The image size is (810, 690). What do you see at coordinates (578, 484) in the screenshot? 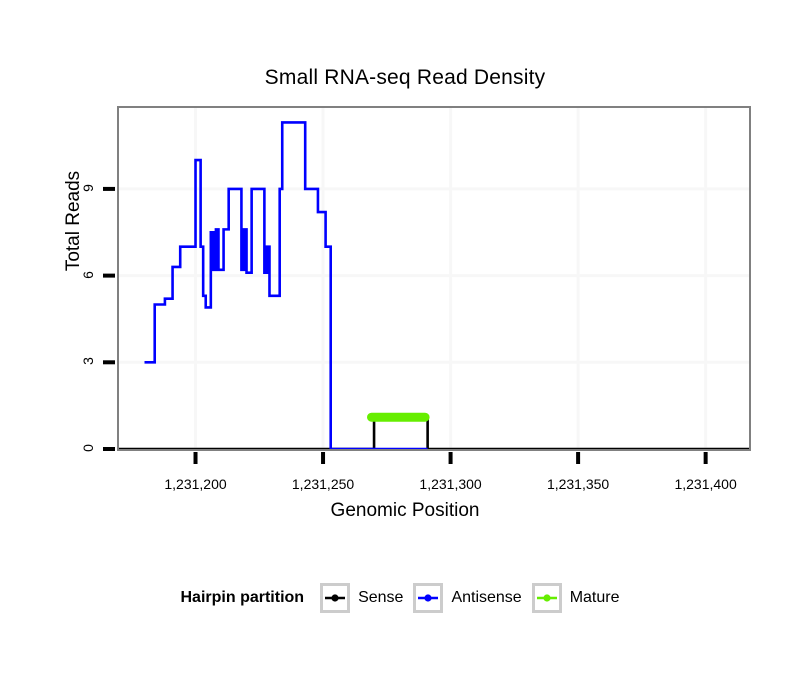
I see `x-tick-label: 1,231,350` at bounding box center [578, 484].